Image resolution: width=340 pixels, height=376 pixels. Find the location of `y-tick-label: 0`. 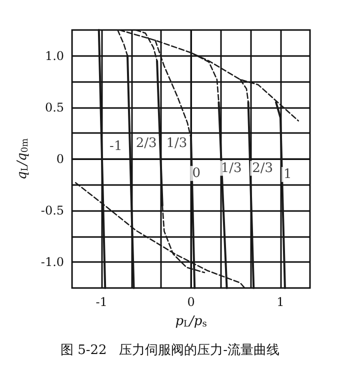

y-tick-label: 0 is located at coordinates (60, 159).